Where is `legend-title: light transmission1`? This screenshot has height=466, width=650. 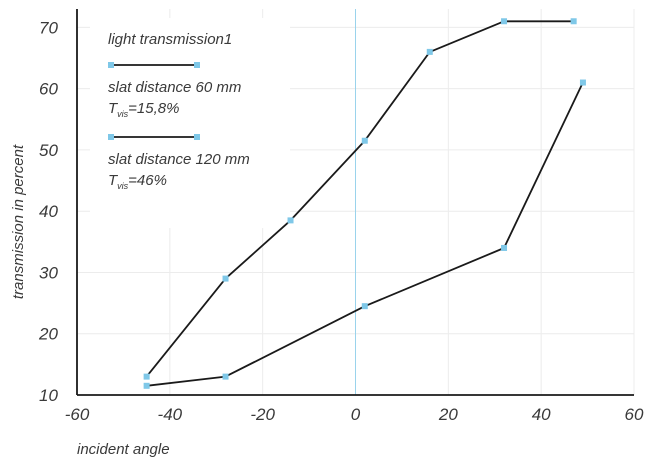
legend-title: light transmission1 is located at coordinates (170, 39).